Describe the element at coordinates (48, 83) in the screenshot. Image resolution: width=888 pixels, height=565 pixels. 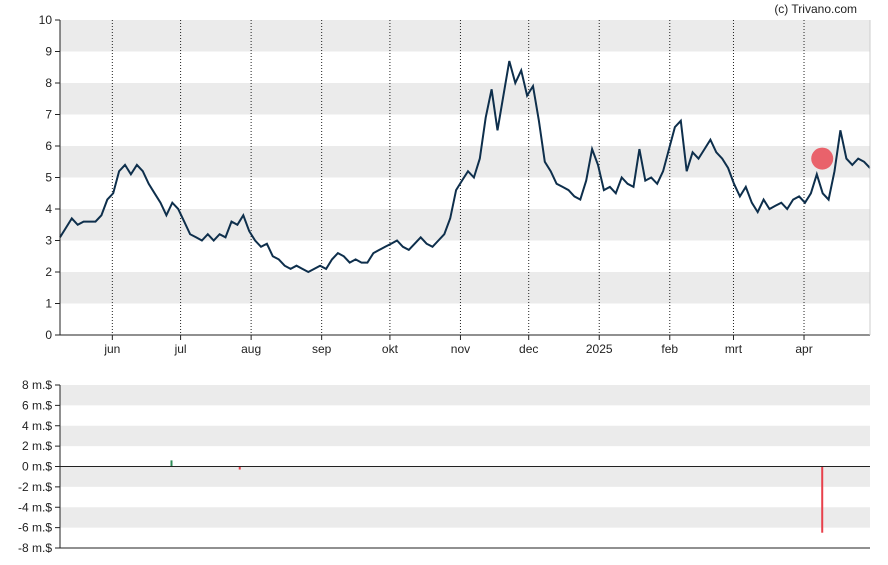
I see `y-tick-label: 8` at that location.